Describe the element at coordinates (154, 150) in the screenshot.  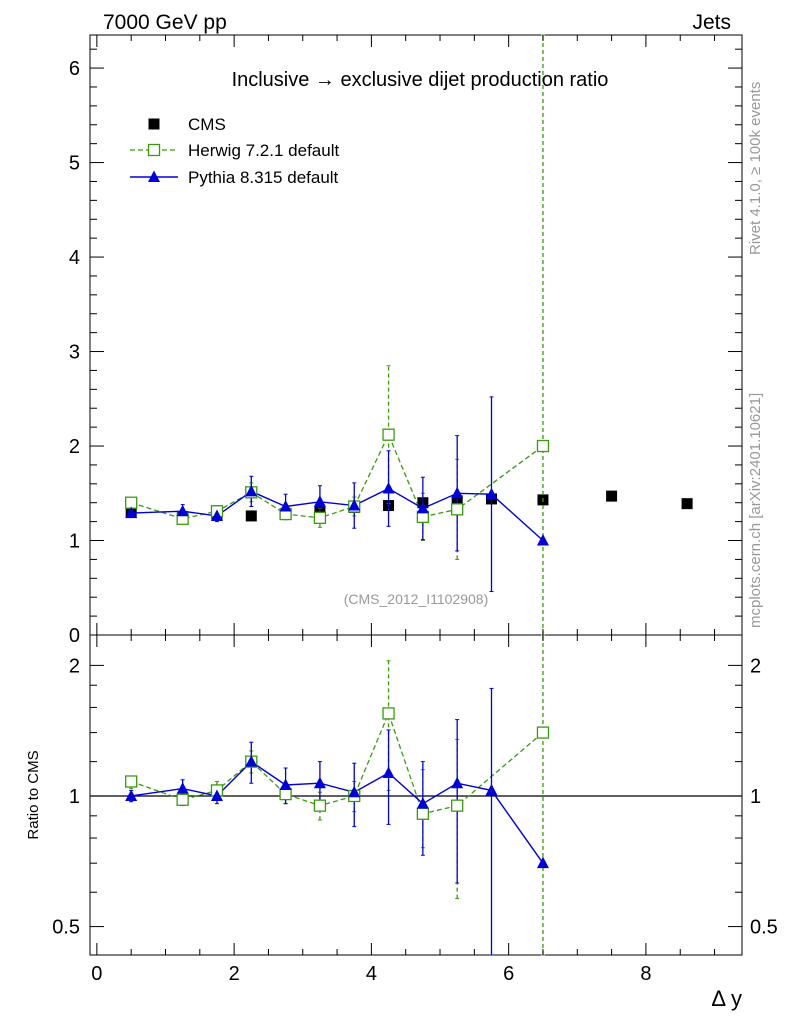
I see `legend-herwig-marker` at that location.